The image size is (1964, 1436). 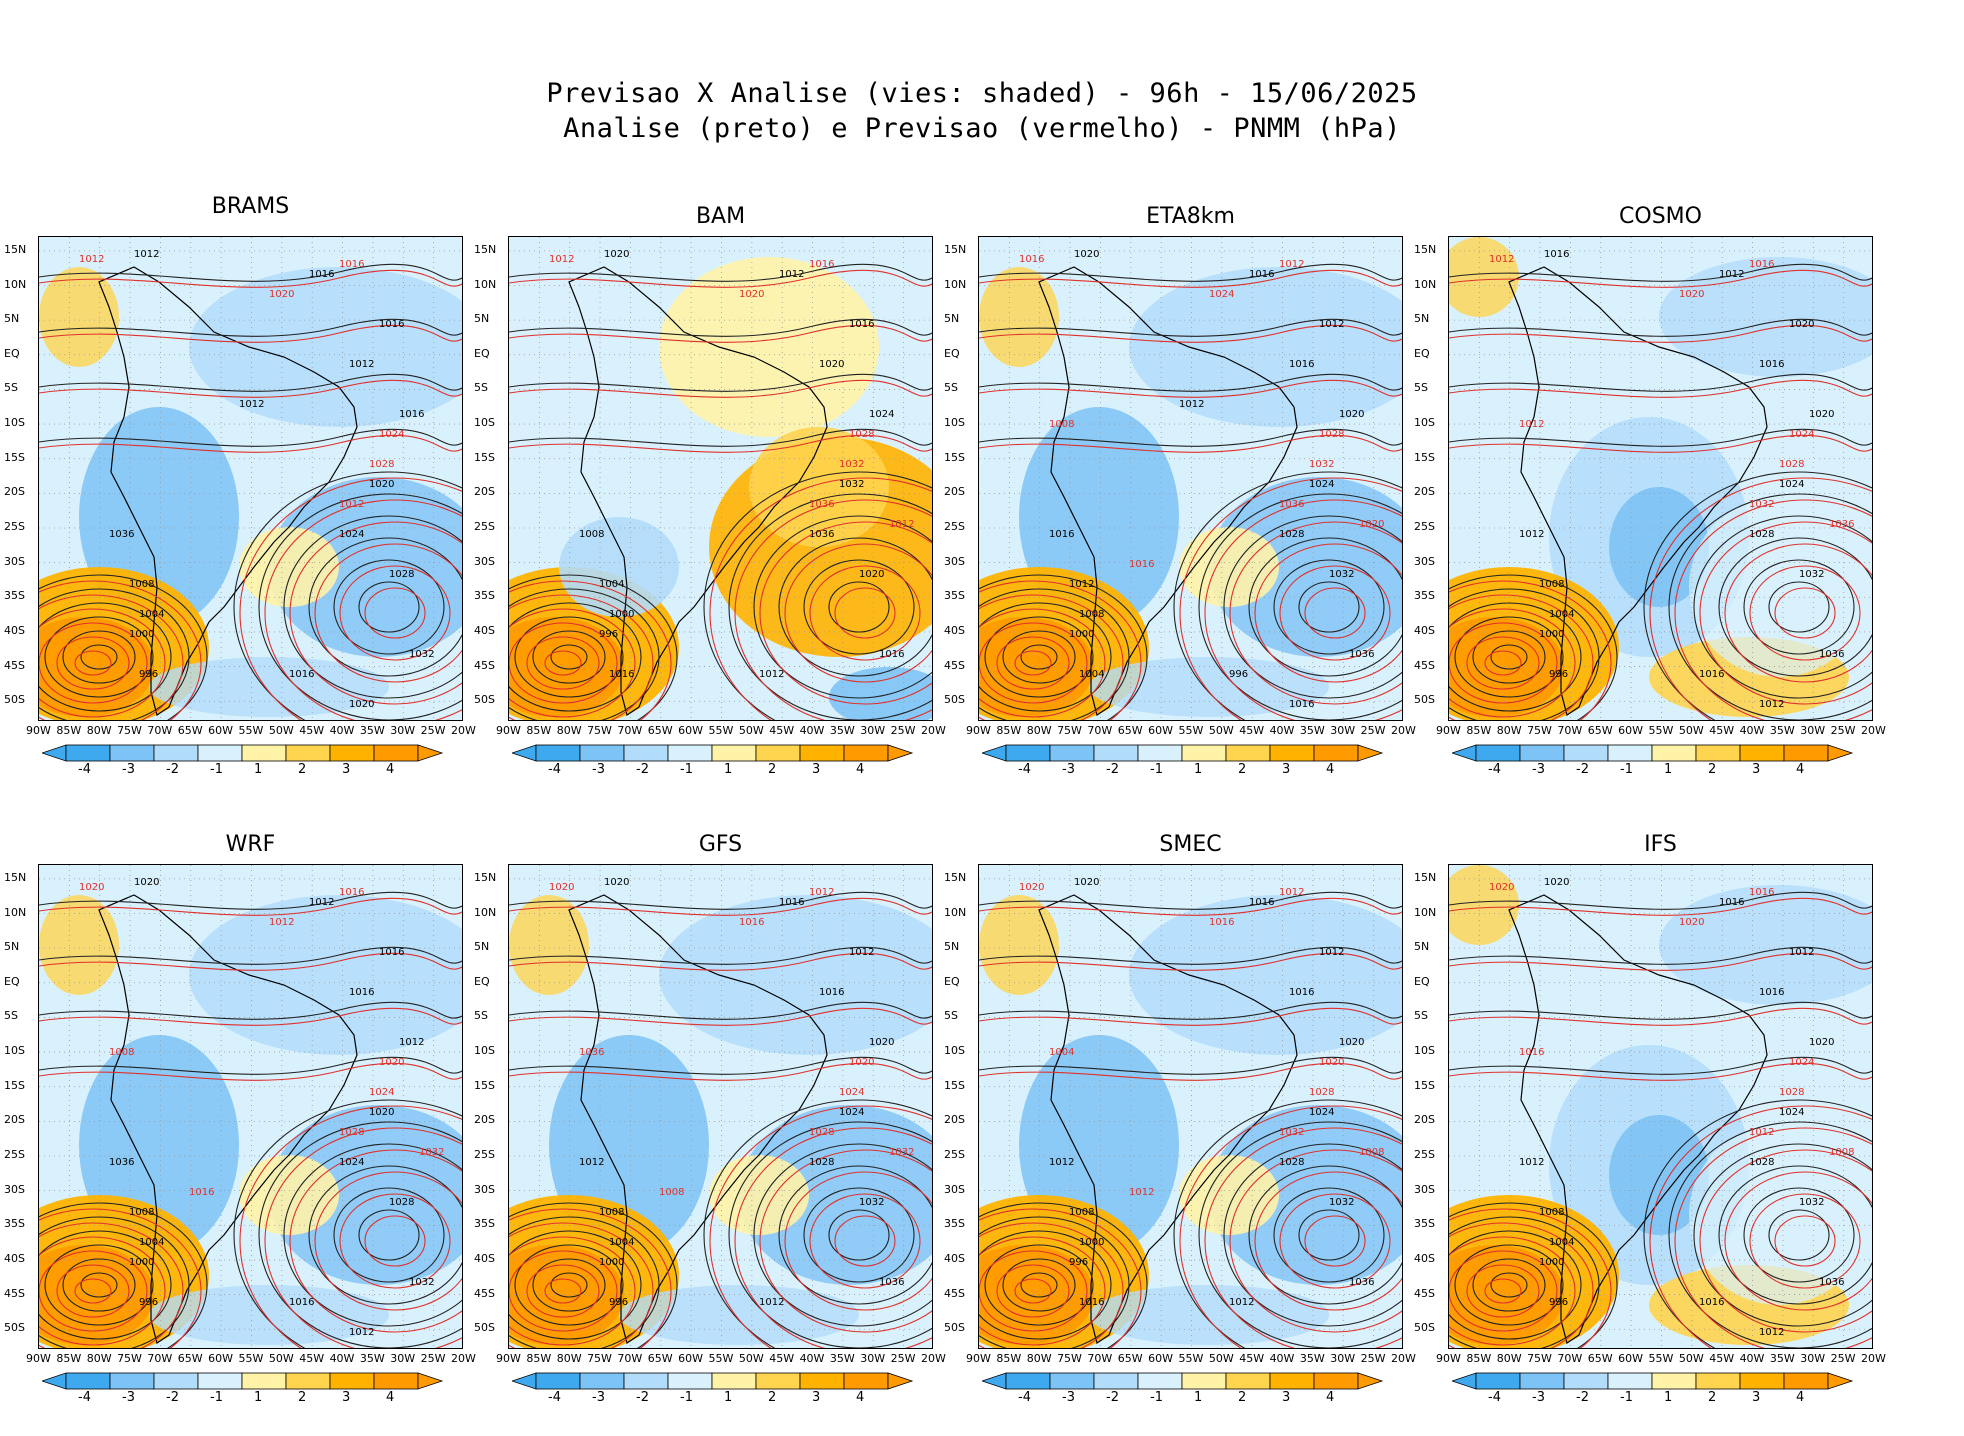 What do you see at coordinates (1168, 1119) in the screenshot?
I see `coastline` at bounding box center [1168, 1119].